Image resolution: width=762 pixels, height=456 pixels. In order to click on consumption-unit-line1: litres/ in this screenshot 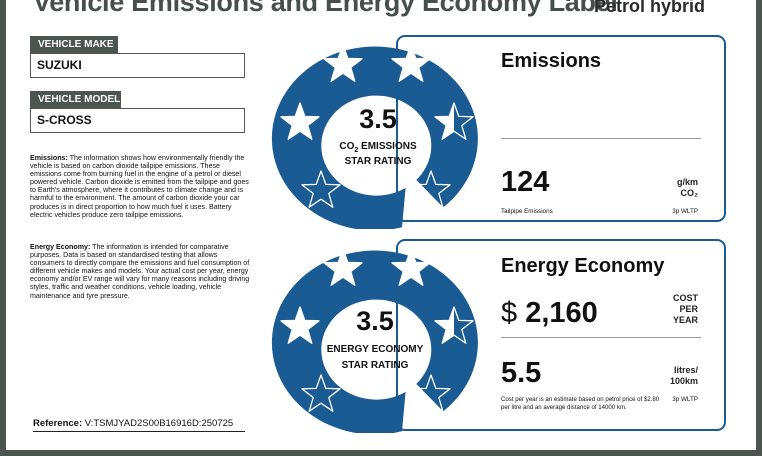, I will do `click(685, 370)`.